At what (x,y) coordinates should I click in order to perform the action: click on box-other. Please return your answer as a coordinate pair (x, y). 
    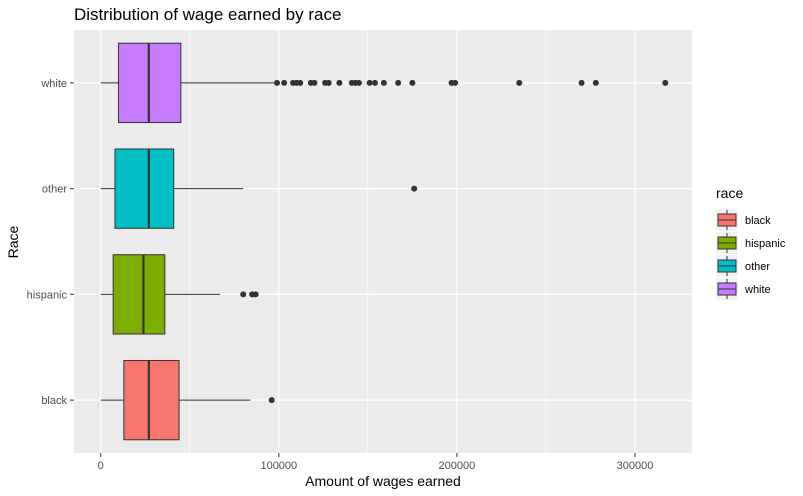
    Looking at the image, I should click on (259, 188).